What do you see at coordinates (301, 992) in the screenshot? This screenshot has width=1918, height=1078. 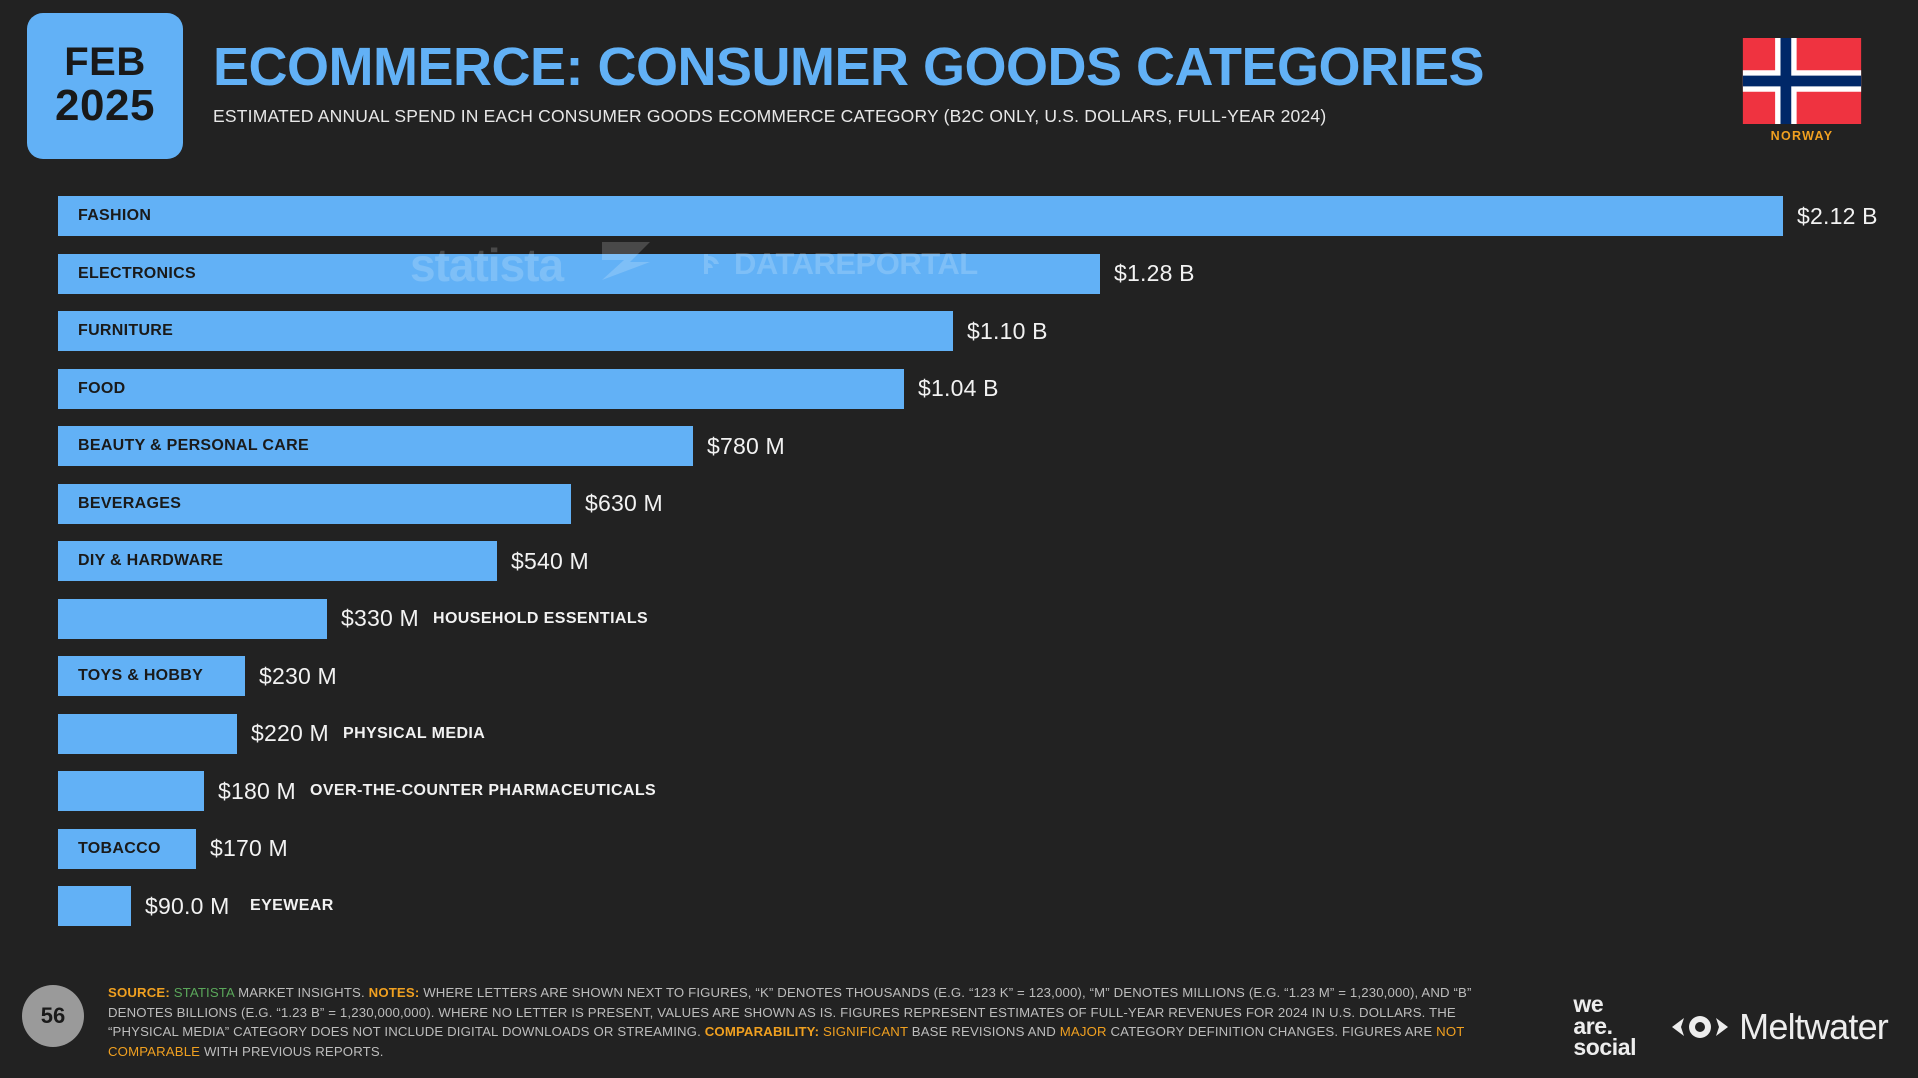 I see `source-rest: MARKET INSIGHTS.` at bounding box center [301, 992].